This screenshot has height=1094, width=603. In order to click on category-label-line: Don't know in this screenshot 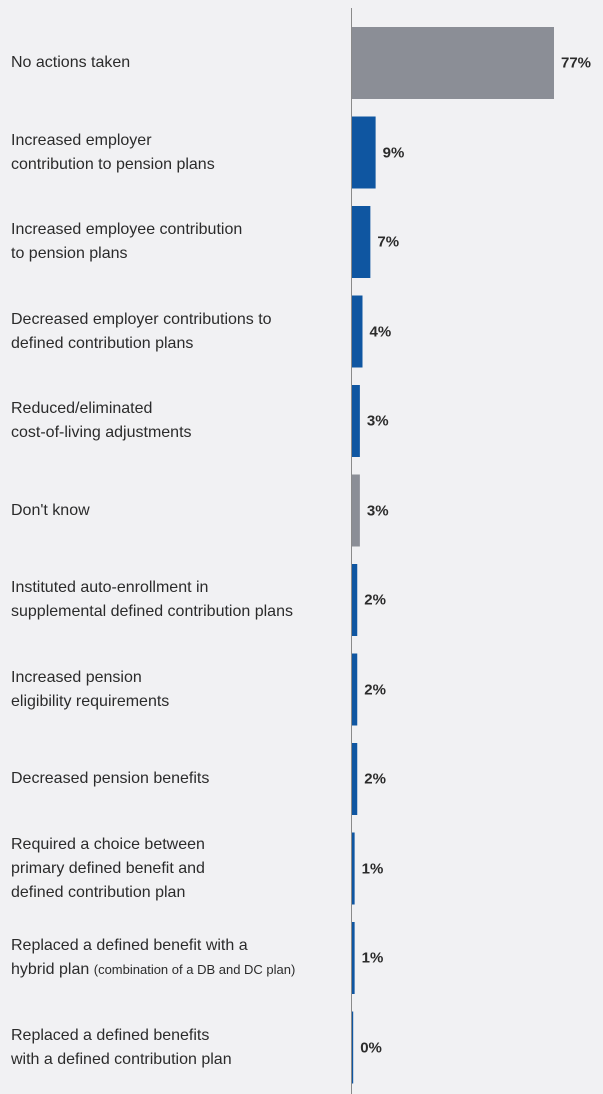, I will do `click(176, 511)`.